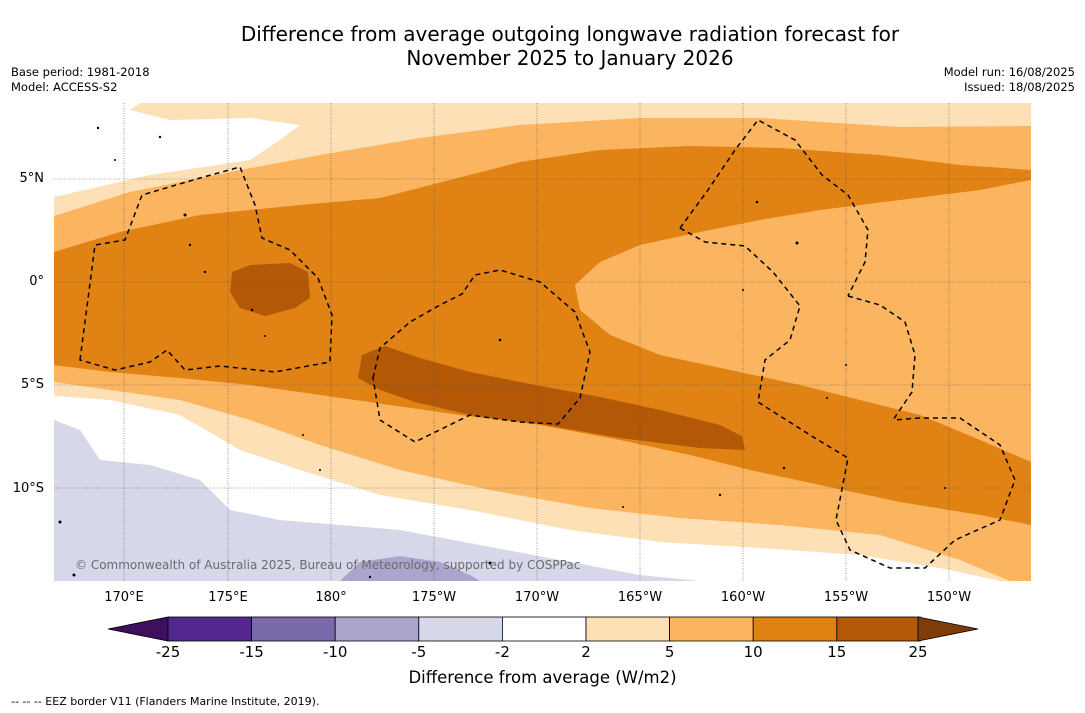  What do you see at coordinates (36, 281) in the screenshot?
I see `lat-label-0: 0°` at bounding box center [36, 281].